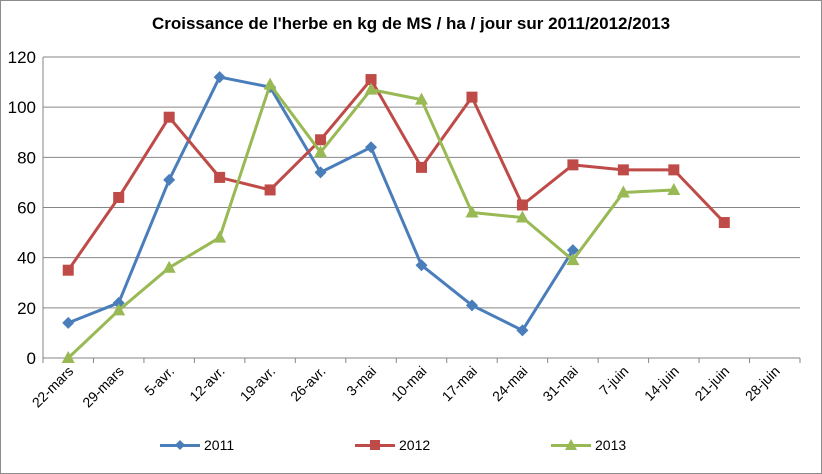 Image resolution: width=822 pixels, height=474 pixels. I want to click on legend-label-2011: 2011, so click(219, 445).